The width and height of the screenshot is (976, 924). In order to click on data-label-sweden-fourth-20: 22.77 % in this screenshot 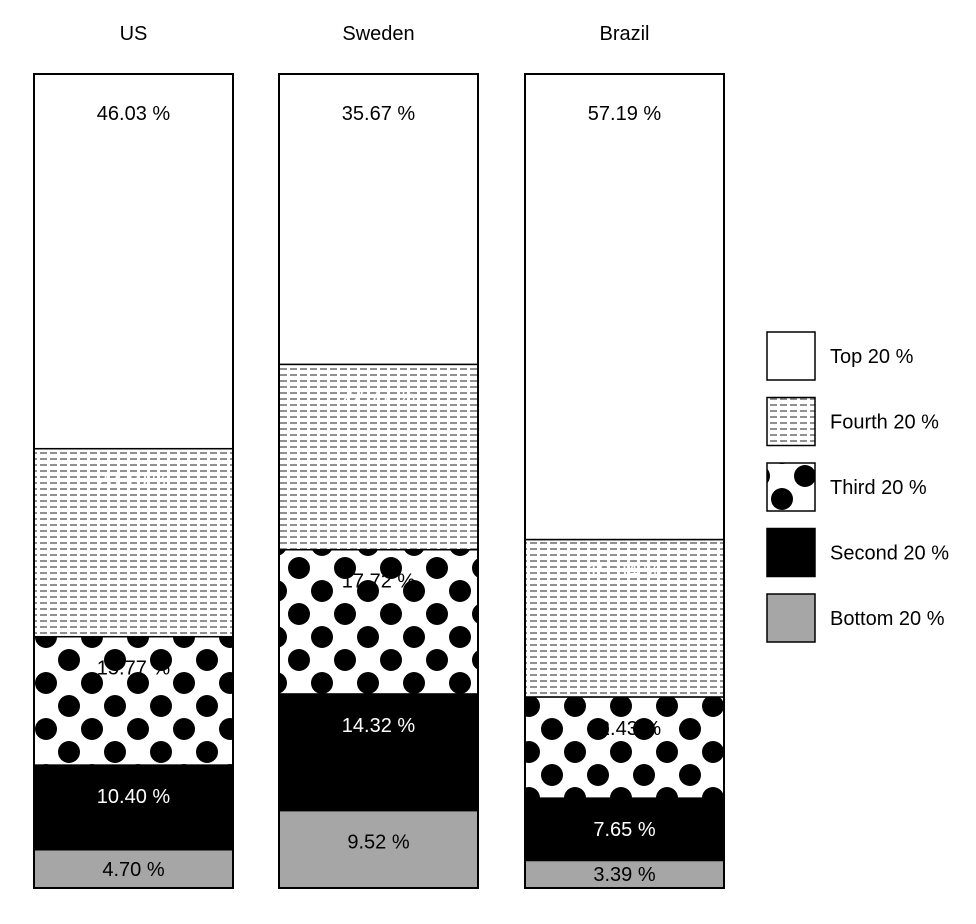, I will do `click(379, 396)`.